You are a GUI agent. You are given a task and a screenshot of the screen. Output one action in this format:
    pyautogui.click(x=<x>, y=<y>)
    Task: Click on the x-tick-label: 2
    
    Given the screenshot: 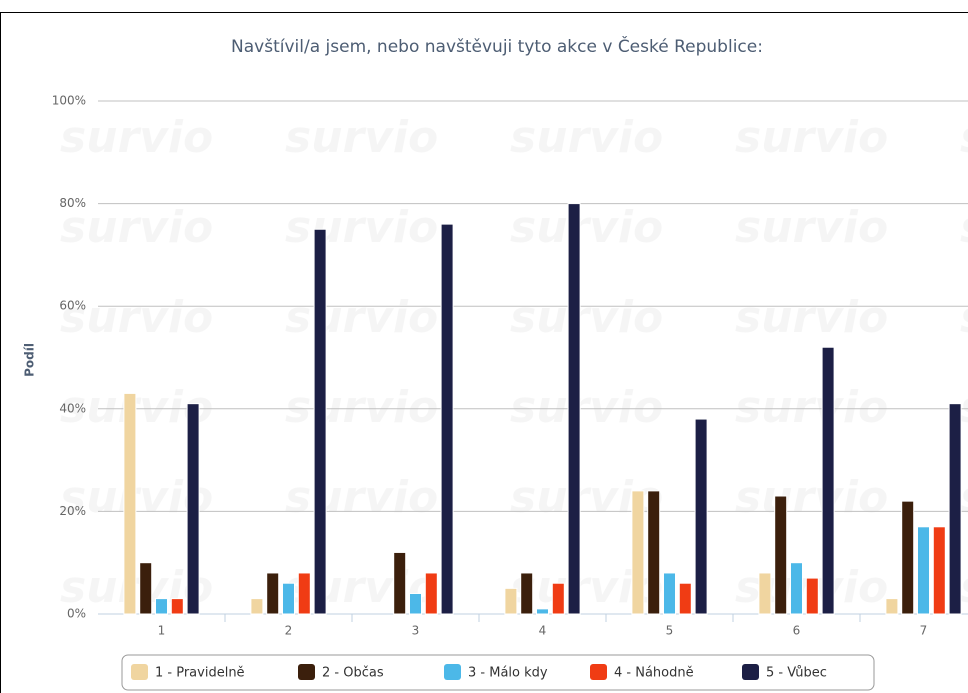 What is the action you would take?
    pyautogui.click(x=289, y=631)
    